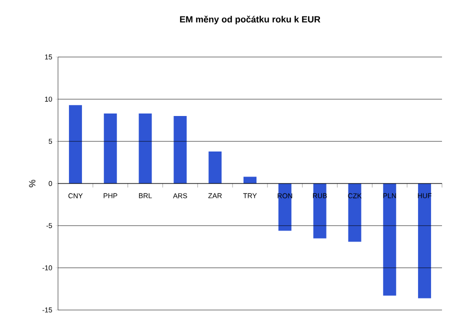  I want to click on chart-title: EM měny od počátku roku k EUR, so click(250, 20).